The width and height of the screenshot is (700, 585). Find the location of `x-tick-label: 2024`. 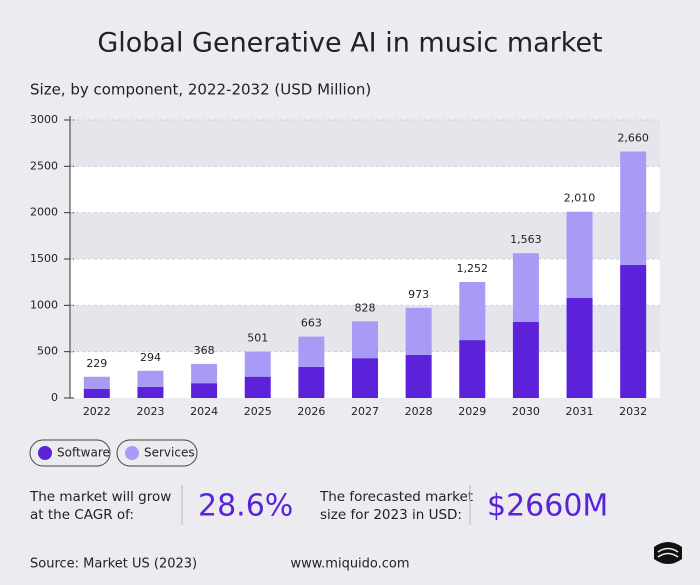

x-tick-label: 2024 is located at coordinates (204, 411).